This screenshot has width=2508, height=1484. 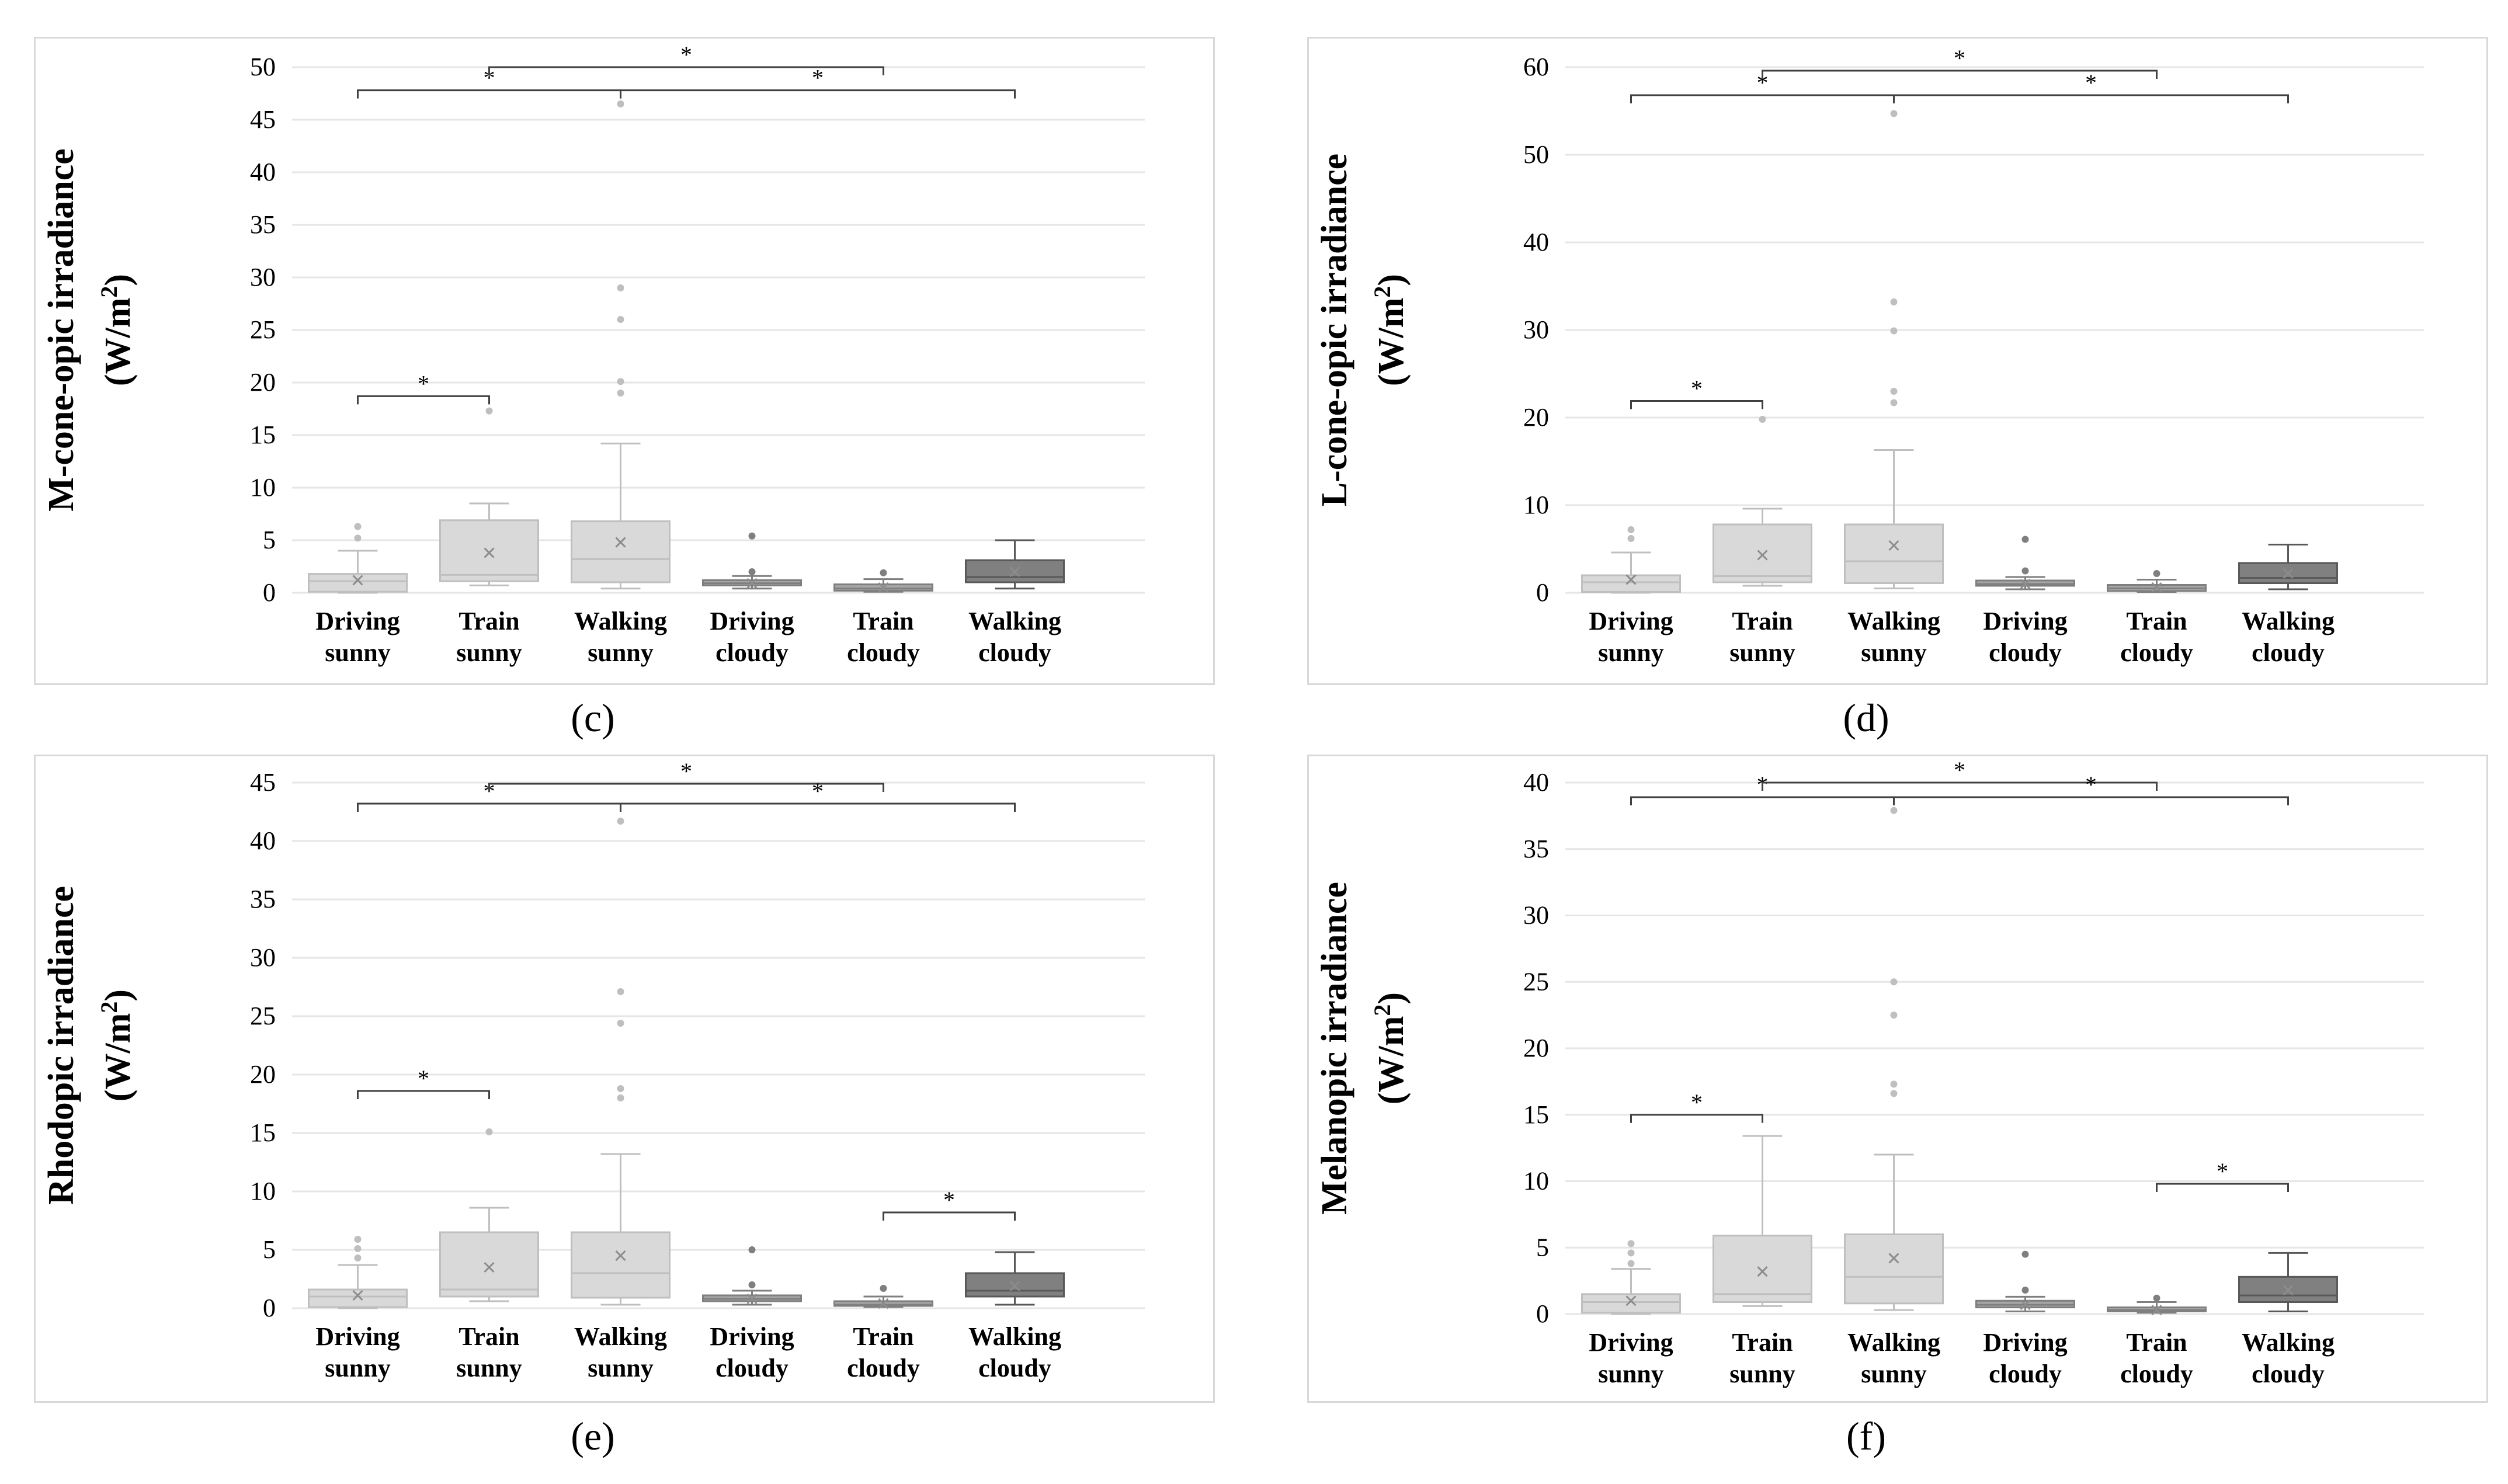 What do you see at coordinates (263, 330) in the screenshot?
I see `y-tick-labels: 0 5 10 15 20 25 30 35 40 45 50` at bounding box center [263, 330].